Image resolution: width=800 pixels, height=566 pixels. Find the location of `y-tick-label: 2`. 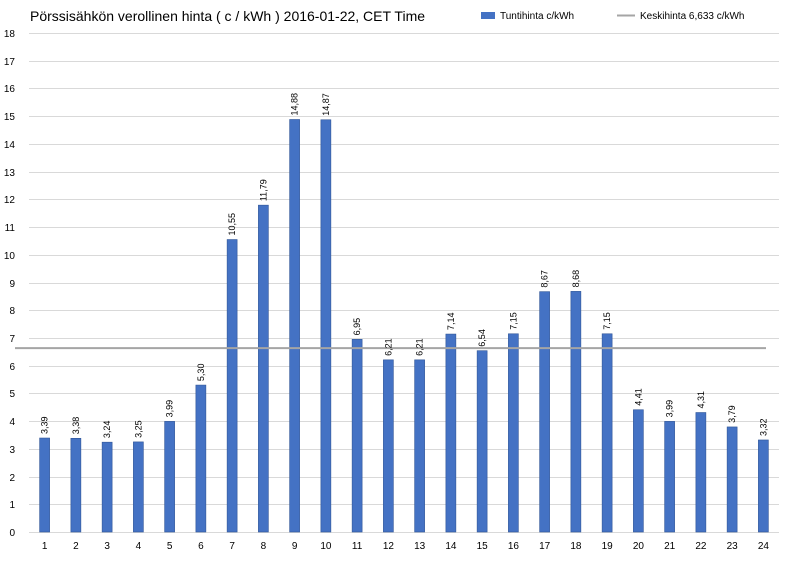

y-tick-label: 2 is located at coordinates (12, 478).